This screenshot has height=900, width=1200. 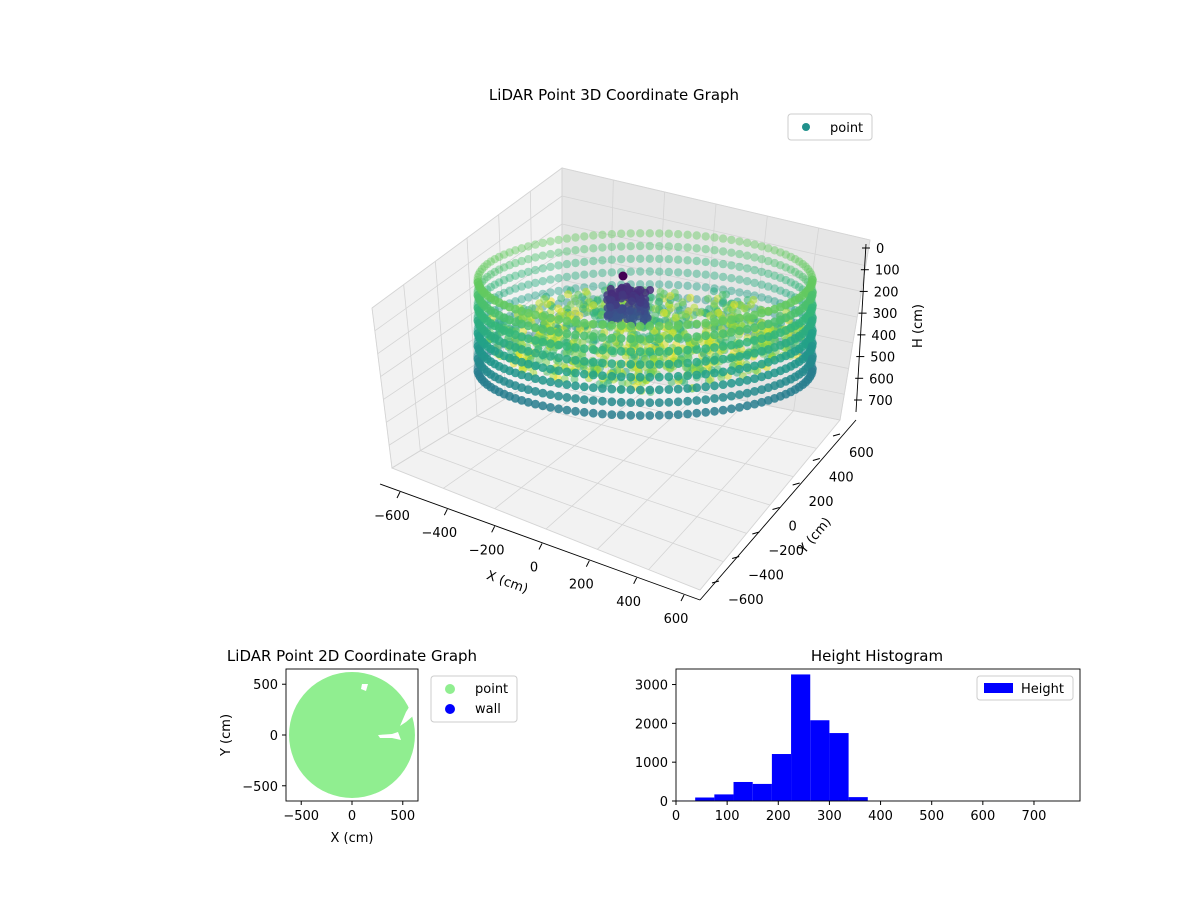 I want to click on y3d-tick-label: 400, so click(x=841, y=478).